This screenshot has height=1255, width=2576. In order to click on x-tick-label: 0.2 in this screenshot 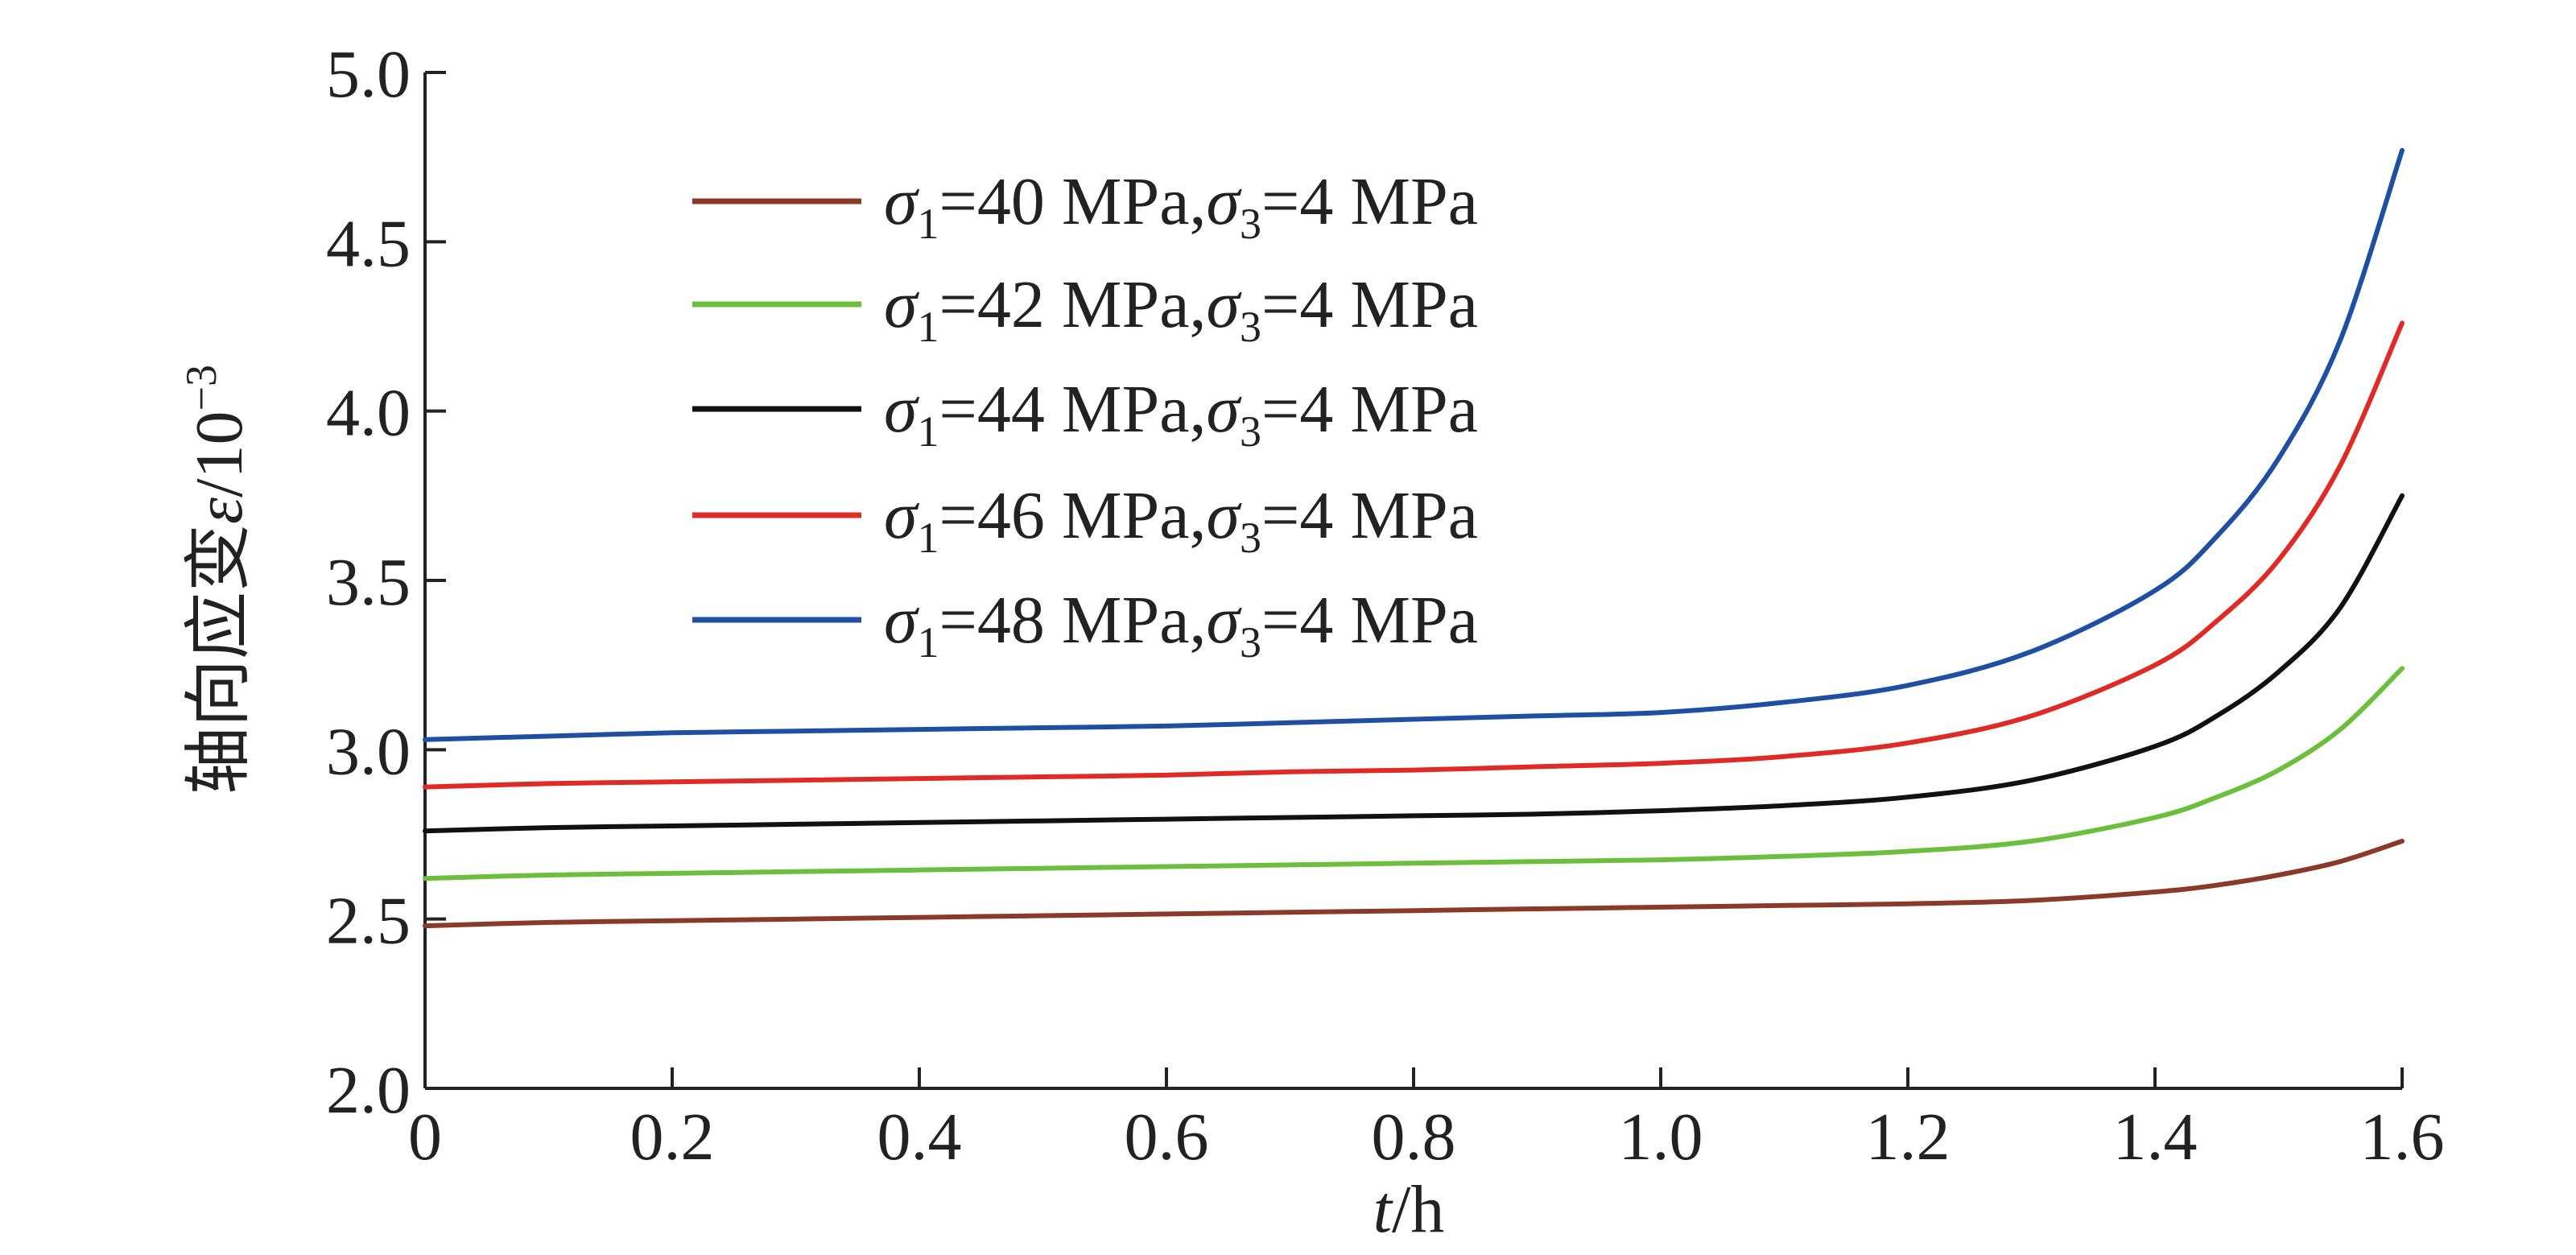, I will do `click(672, 1137)`.